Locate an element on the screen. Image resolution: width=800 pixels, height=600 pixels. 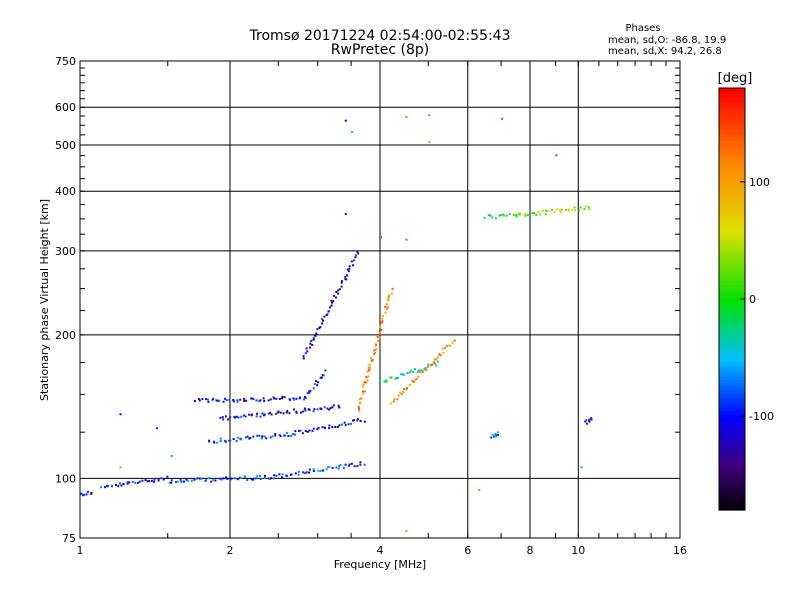
x-tick-label: 6 is located at coordinates (467, 550).